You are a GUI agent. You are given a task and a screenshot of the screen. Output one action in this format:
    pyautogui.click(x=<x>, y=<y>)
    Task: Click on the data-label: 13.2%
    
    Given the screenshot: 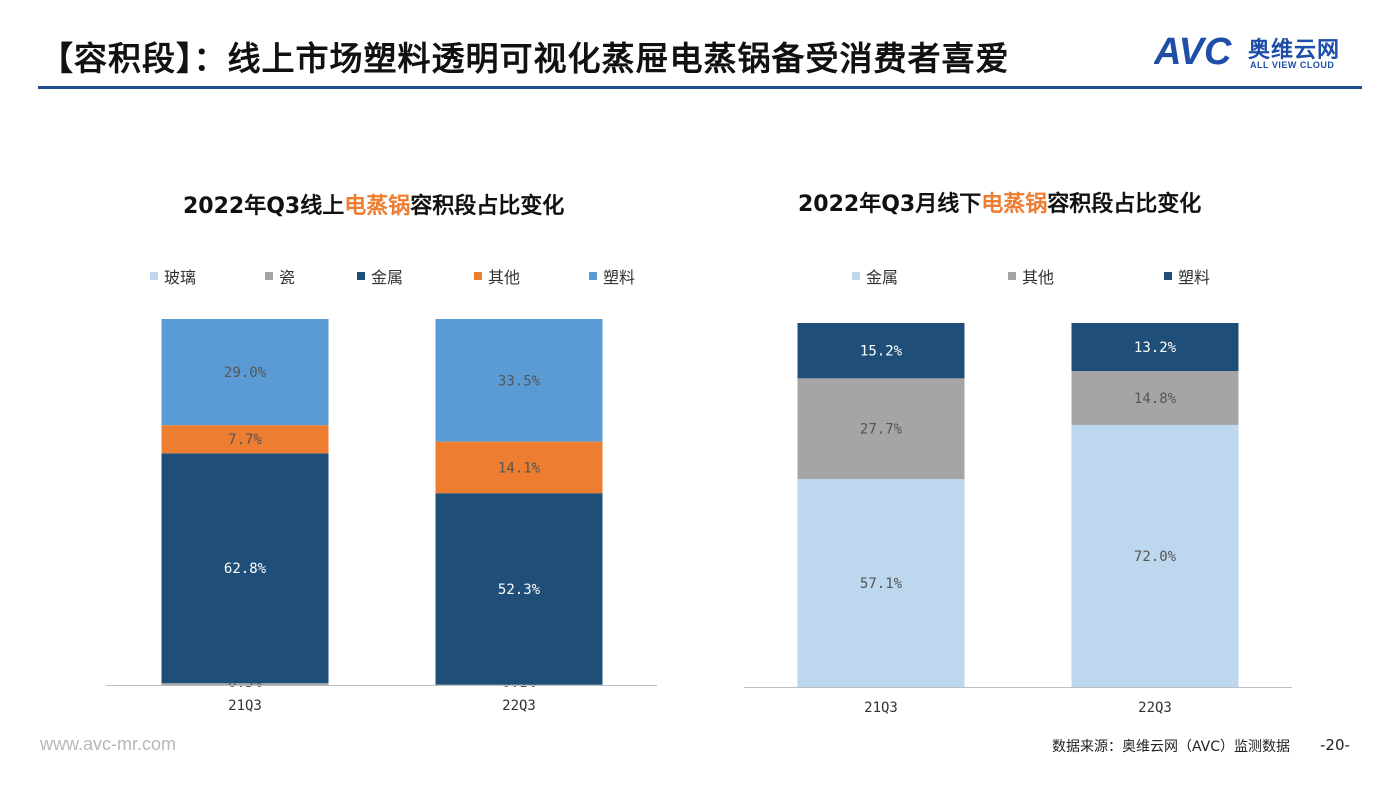 What is the action you would take?
    pyautogui.click(x=1155, y=348)
    